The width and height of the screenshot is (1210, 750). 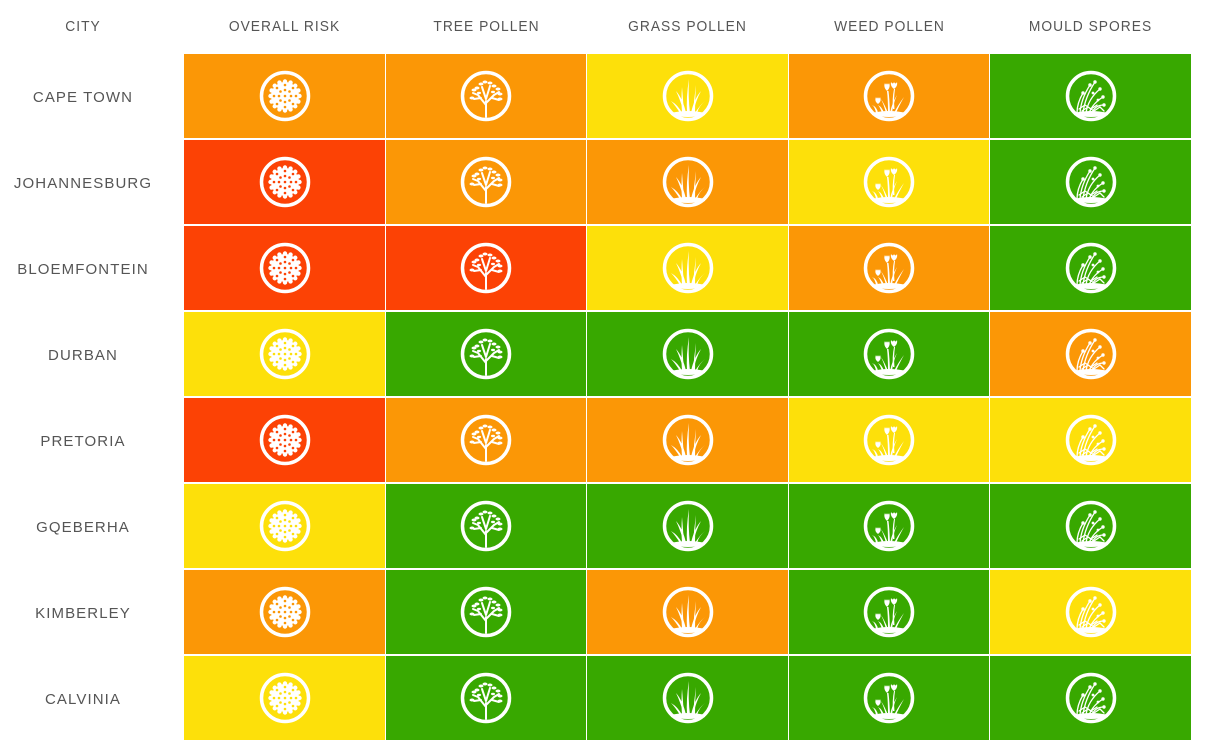 I want to click on city-label: CALVINIA, so click(x=83, y=699).